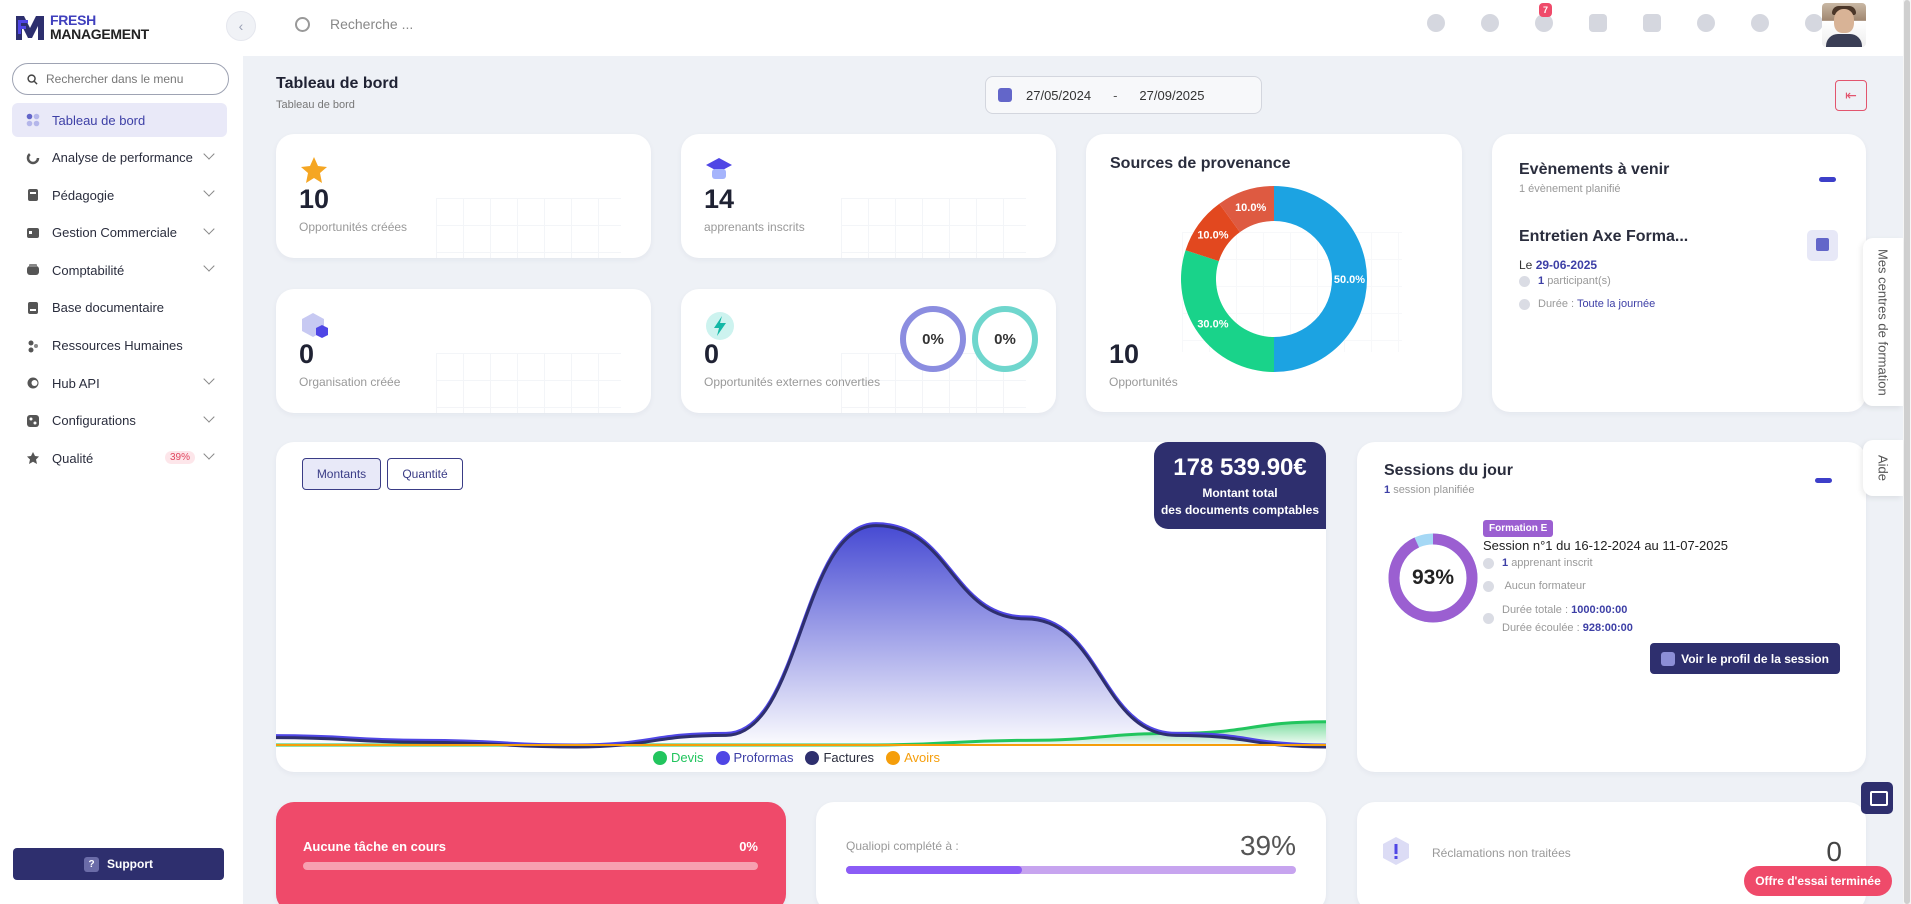  I want to click on stat-label: apprenants inscrits, so click(754, 227).